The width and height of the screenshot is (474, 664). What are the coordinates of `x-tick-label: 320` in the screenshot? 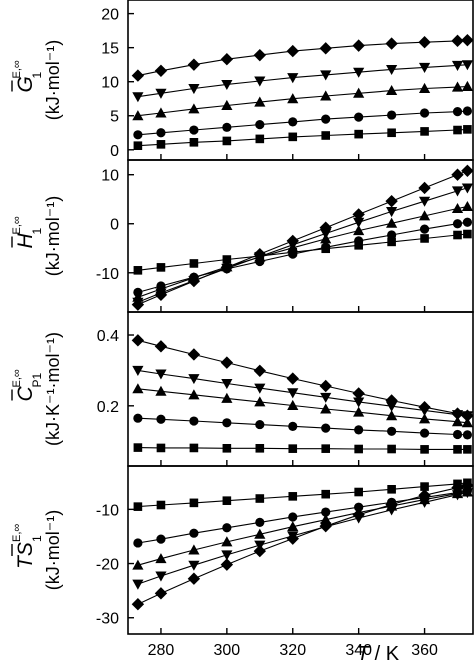 It's located at (292, 650).